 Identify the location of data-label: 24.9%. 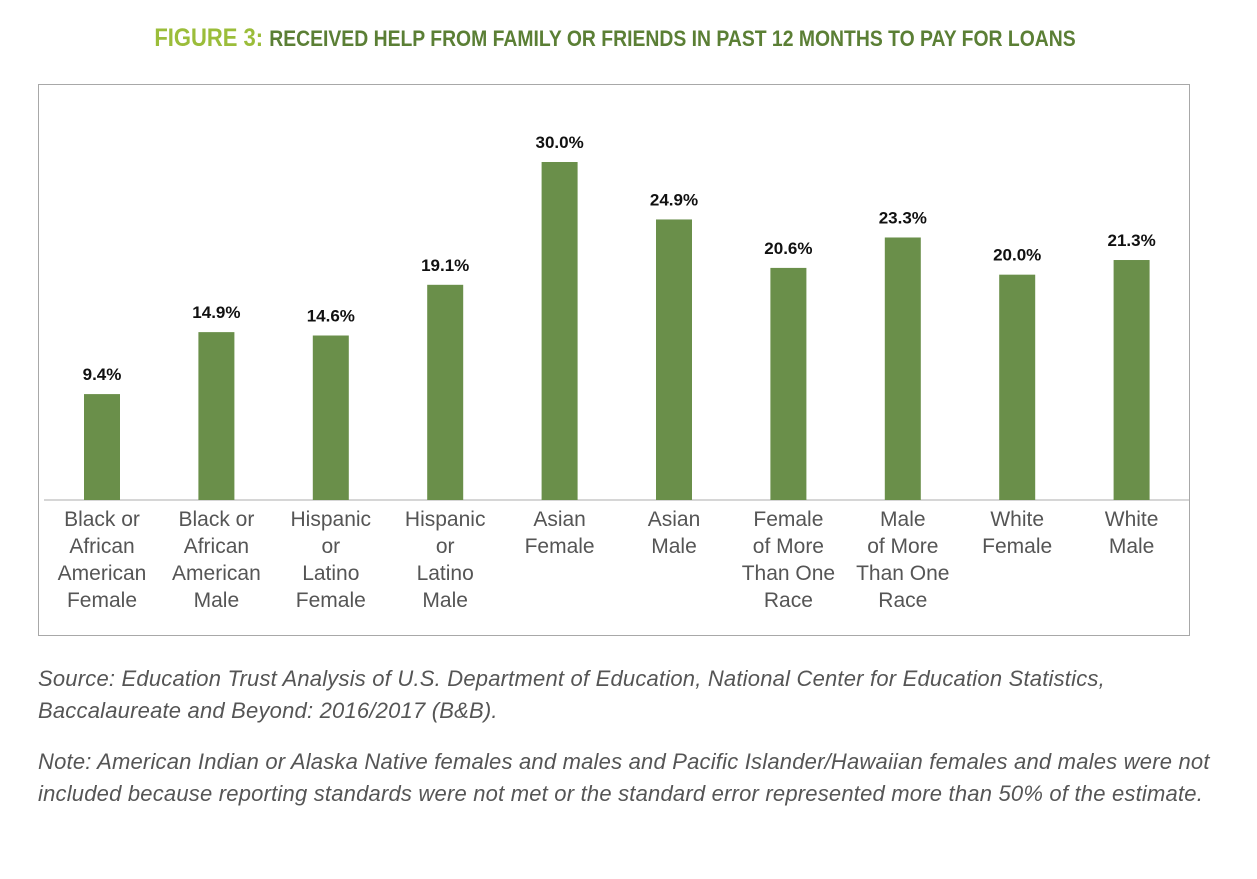
(674, 199).